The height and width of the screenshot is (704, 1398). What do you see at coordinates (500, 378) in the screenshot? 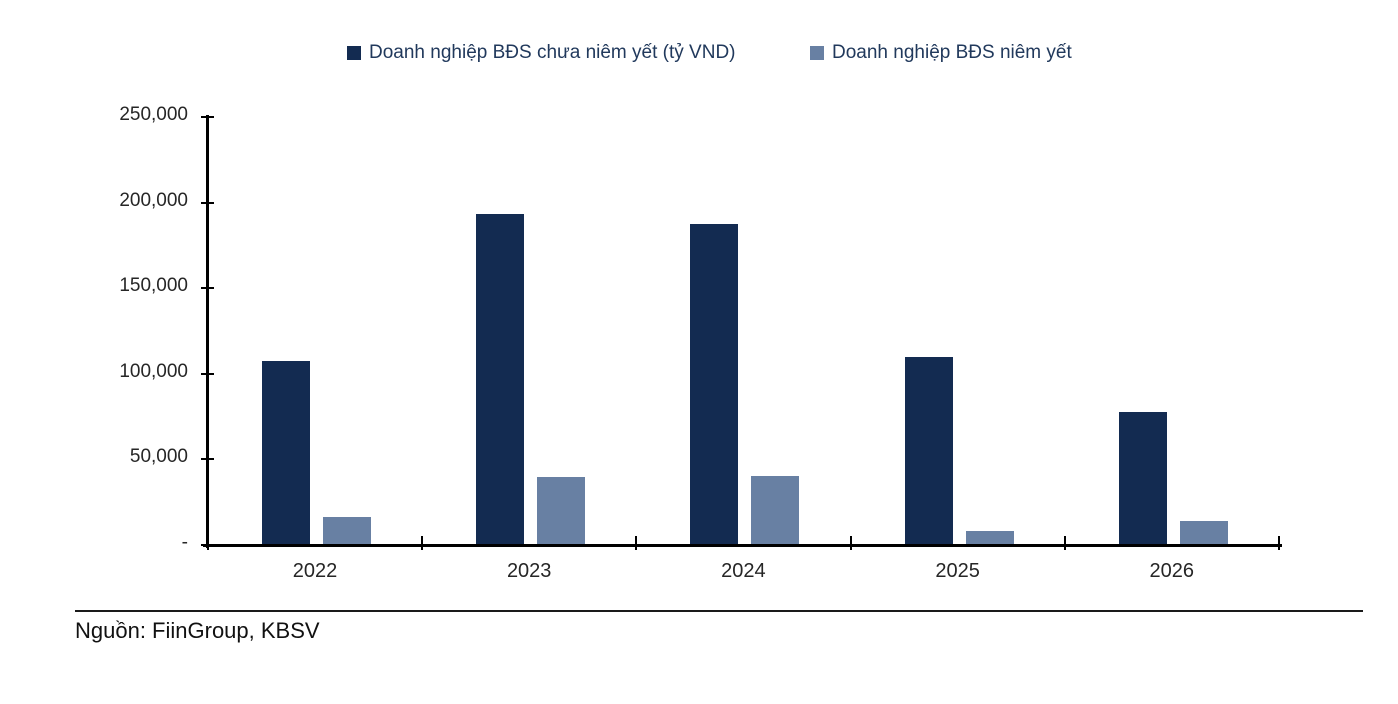
I see `bar-unlisted-2023` at bounding box center [500, 378].